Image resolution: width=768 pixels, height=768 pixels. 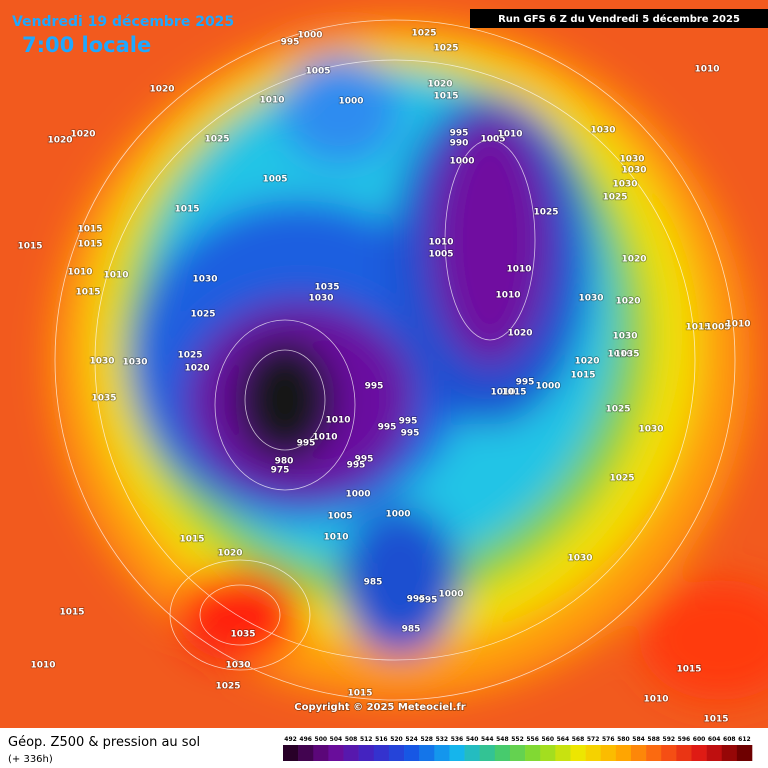 I want to click on legend-value: 496, so click(x=305, y=739).